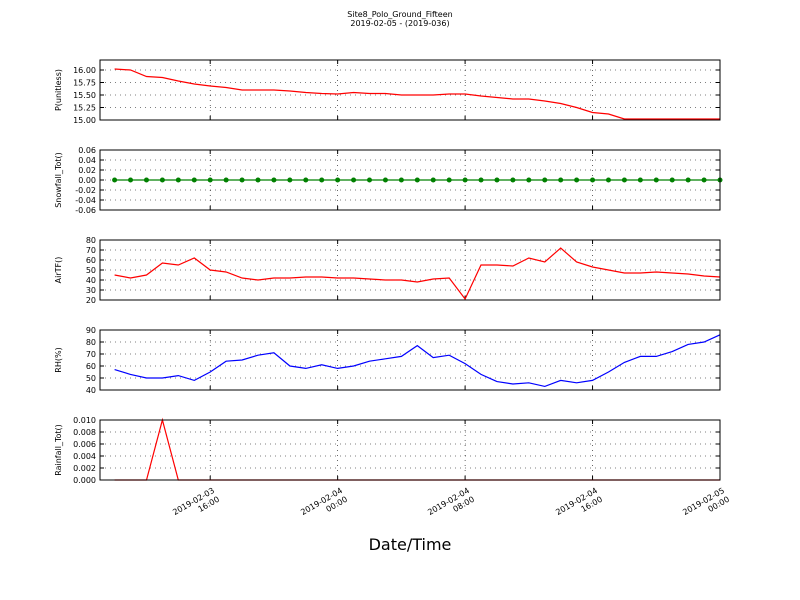 The height and width of the screenshot is (600, 800). Describe the element at coordinates (84, 120) in the screenshot. I see `y-tick-label: 15.00` at that location.